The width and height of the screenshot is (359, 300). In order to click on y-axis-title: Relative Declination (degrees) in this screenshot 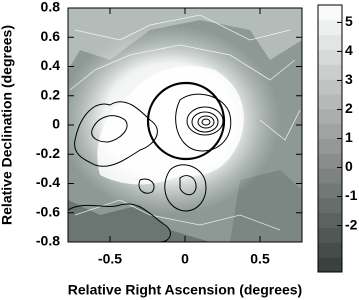, I will do `click(7, 125)`.